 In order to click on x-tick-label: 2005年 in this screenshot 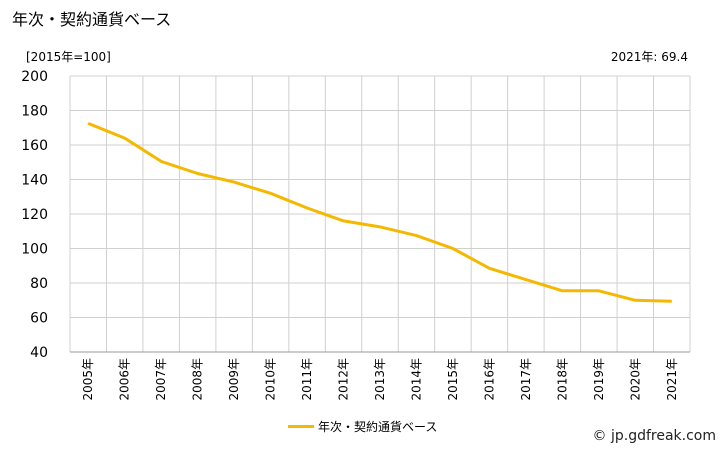, I will do `click(88, 379)`.